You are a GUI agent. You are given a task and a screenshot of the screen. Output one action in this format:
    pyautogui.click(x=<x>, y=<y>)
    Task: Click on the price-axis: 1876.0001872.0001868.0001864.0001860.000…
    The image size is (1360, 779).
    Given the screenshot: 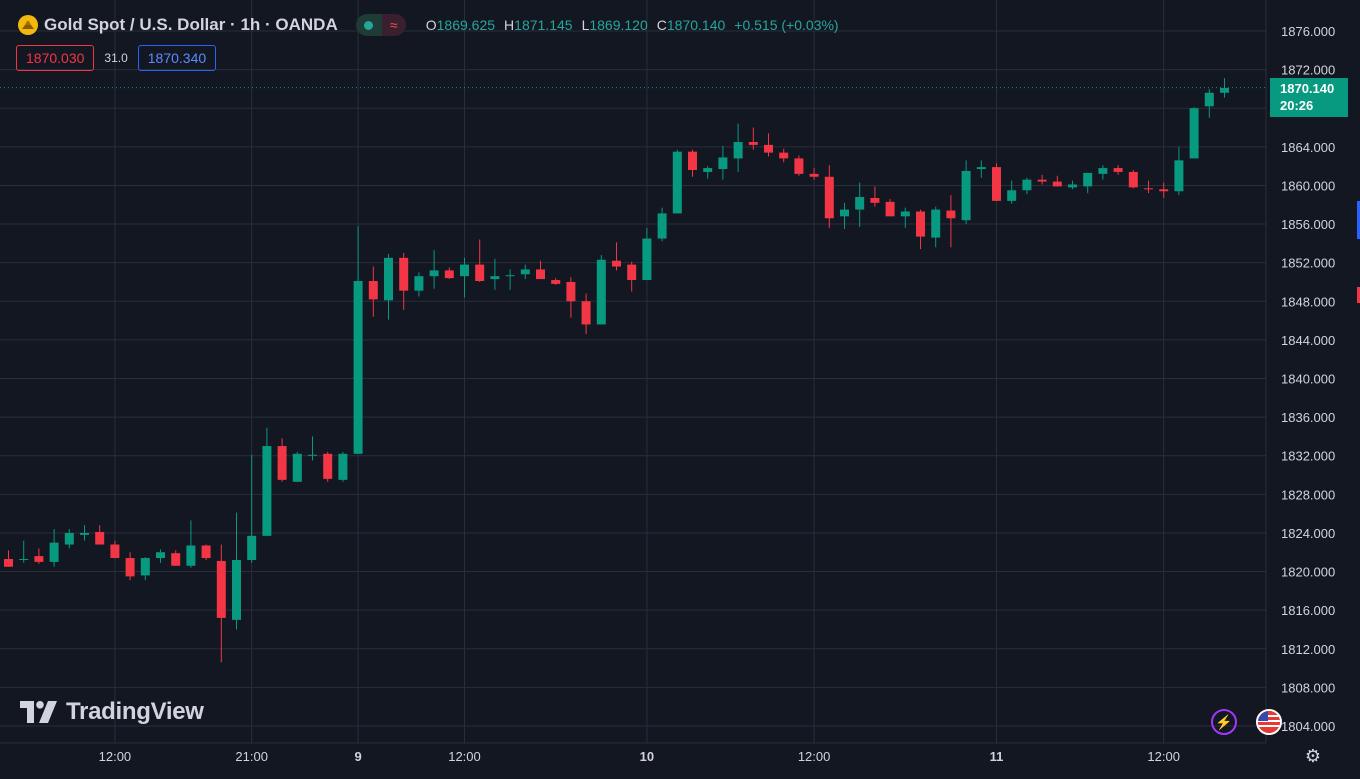 What is the action you would take?
    pyautogui.click(x=1308, y=379)
    